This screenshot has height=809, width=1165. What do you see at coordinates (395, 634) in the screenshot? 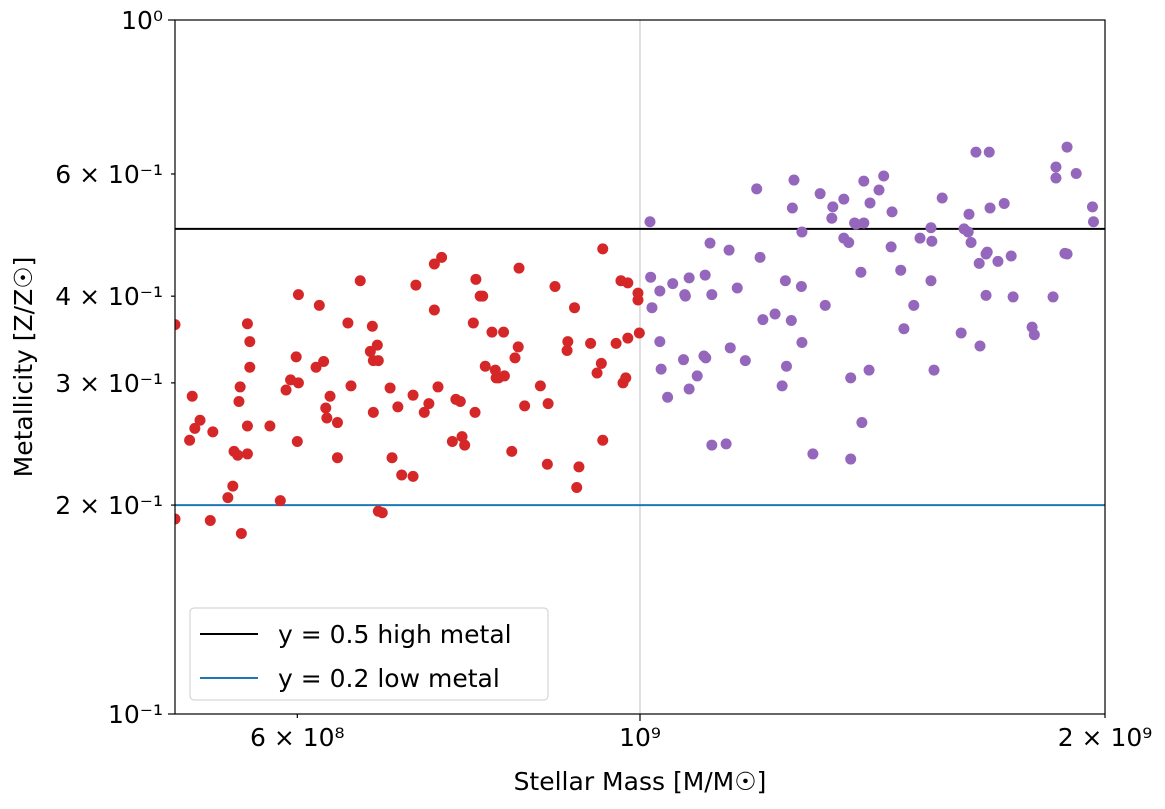
I see `legend-label: y = 0.5 high metal` at bounding box center [395, 634].